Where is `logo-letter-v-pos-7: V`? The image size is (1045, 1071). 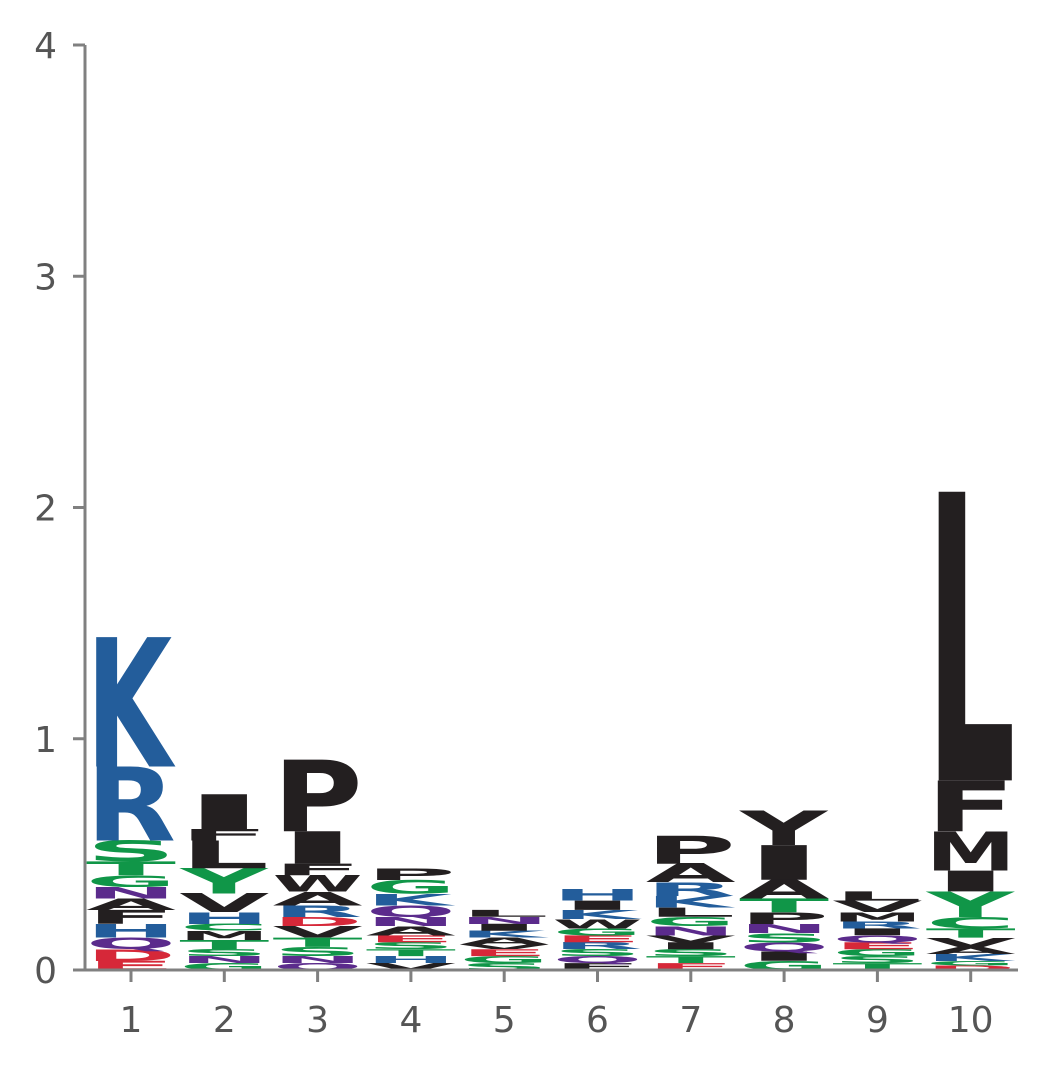 logo-letter-v-pos-7: V is located at coordinates (691, 938).